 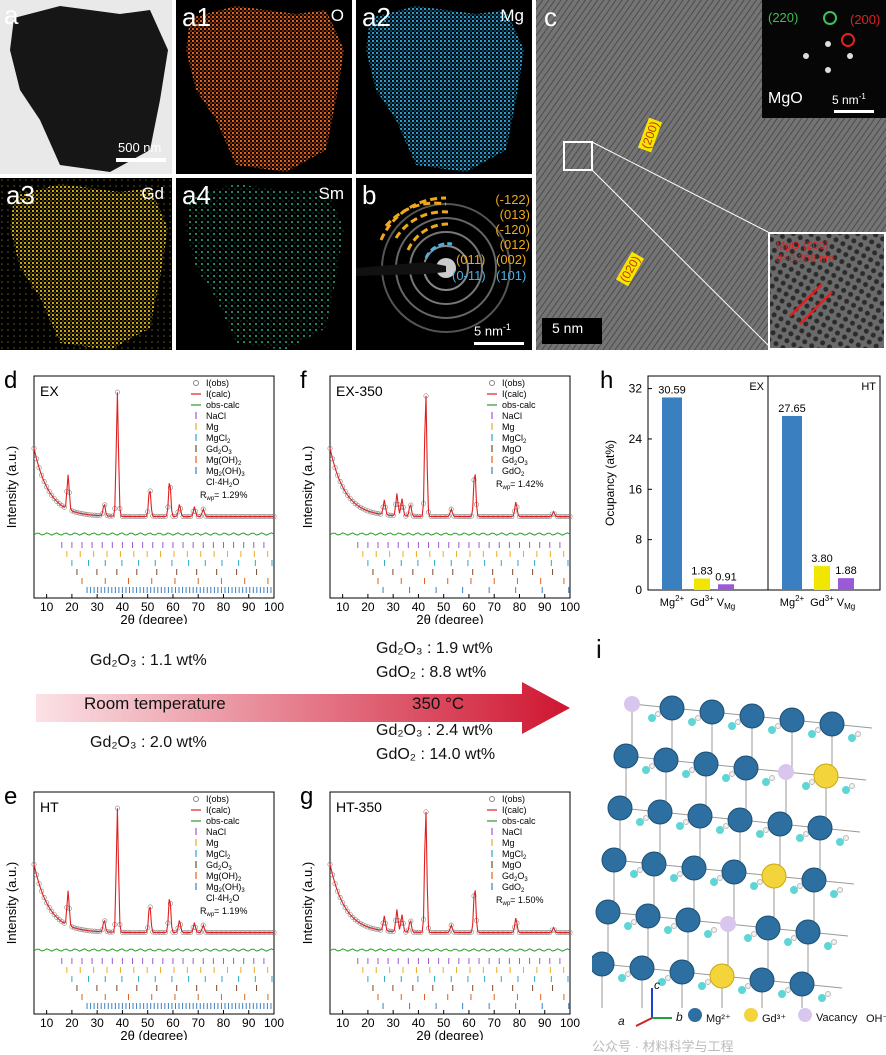 I want to click on hrtem-zoom-inset: MgO (200) d=0.208 nm, so click(x=827, y=291).